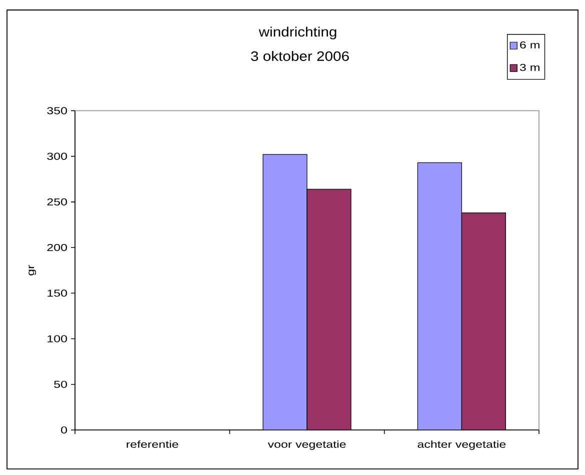 This screenshot has width=585, height=475. Describe the element at coordinates (300, 56) in the screenshot. I see `chart-subtitle: 3 oktober 2006` at that location.